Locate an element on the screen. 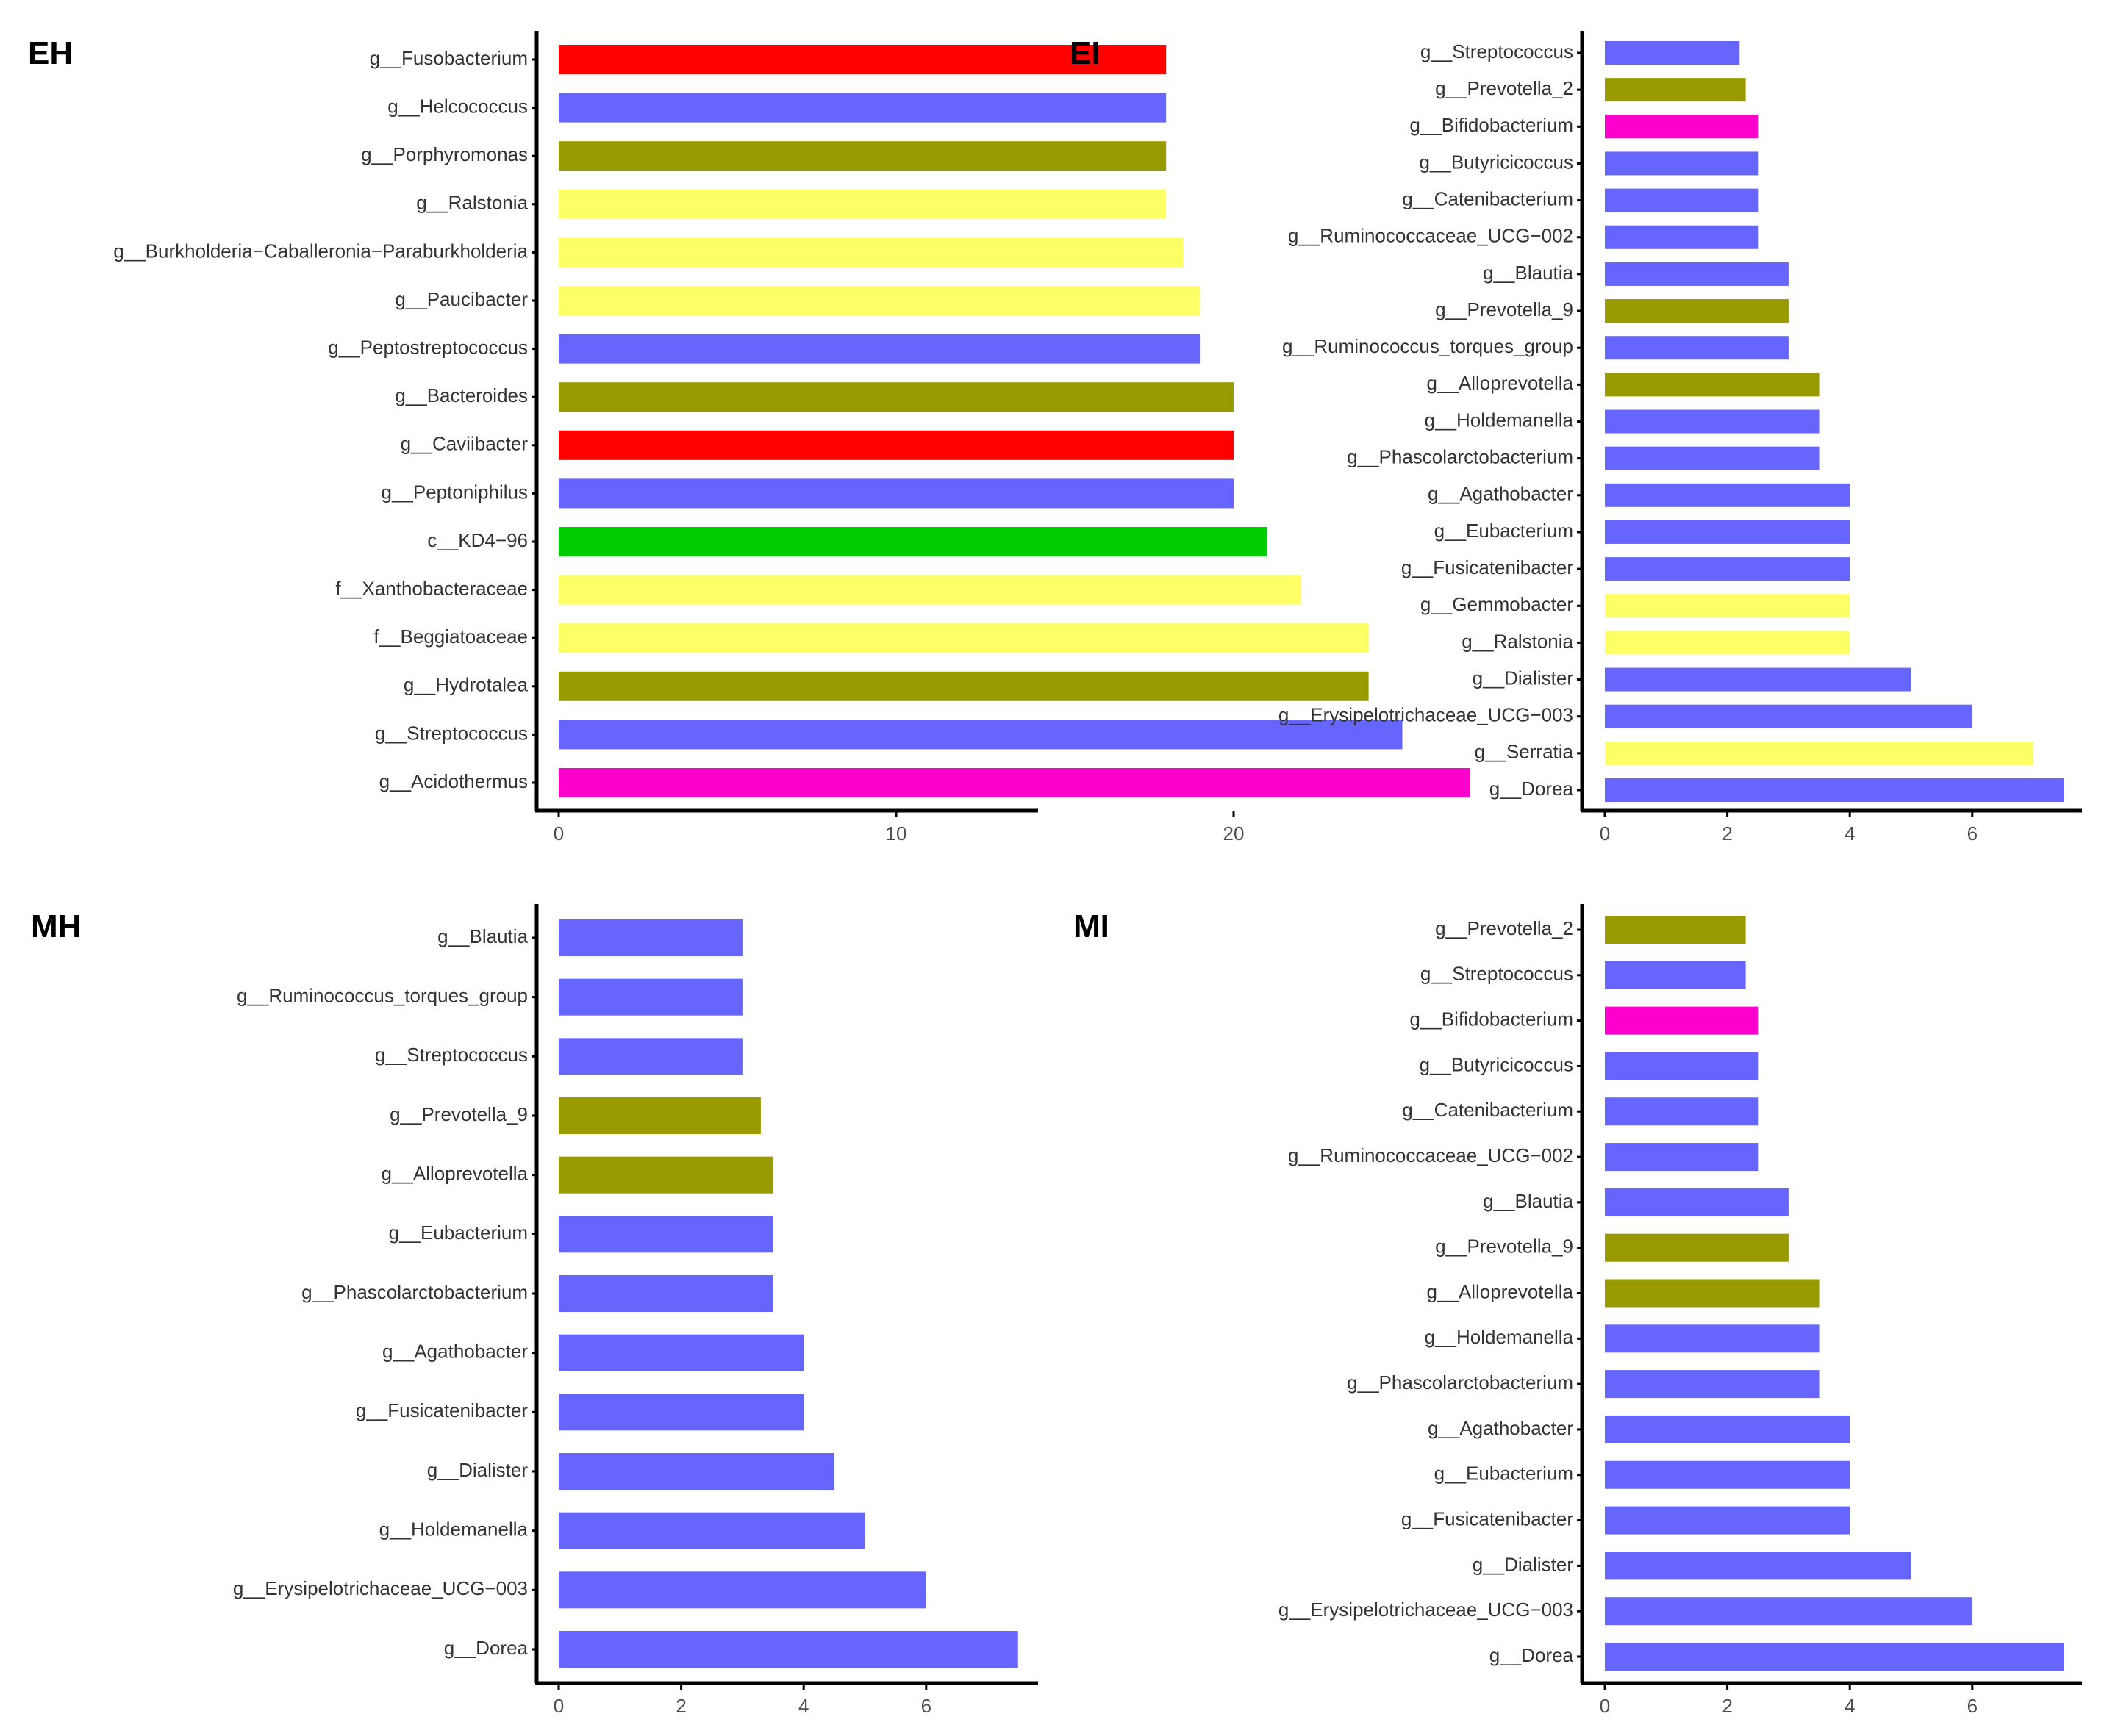 The image size is (2118, 1736). category-label-mi-7: g__Prevotella_9 is located at coordinates (1504, 1246).